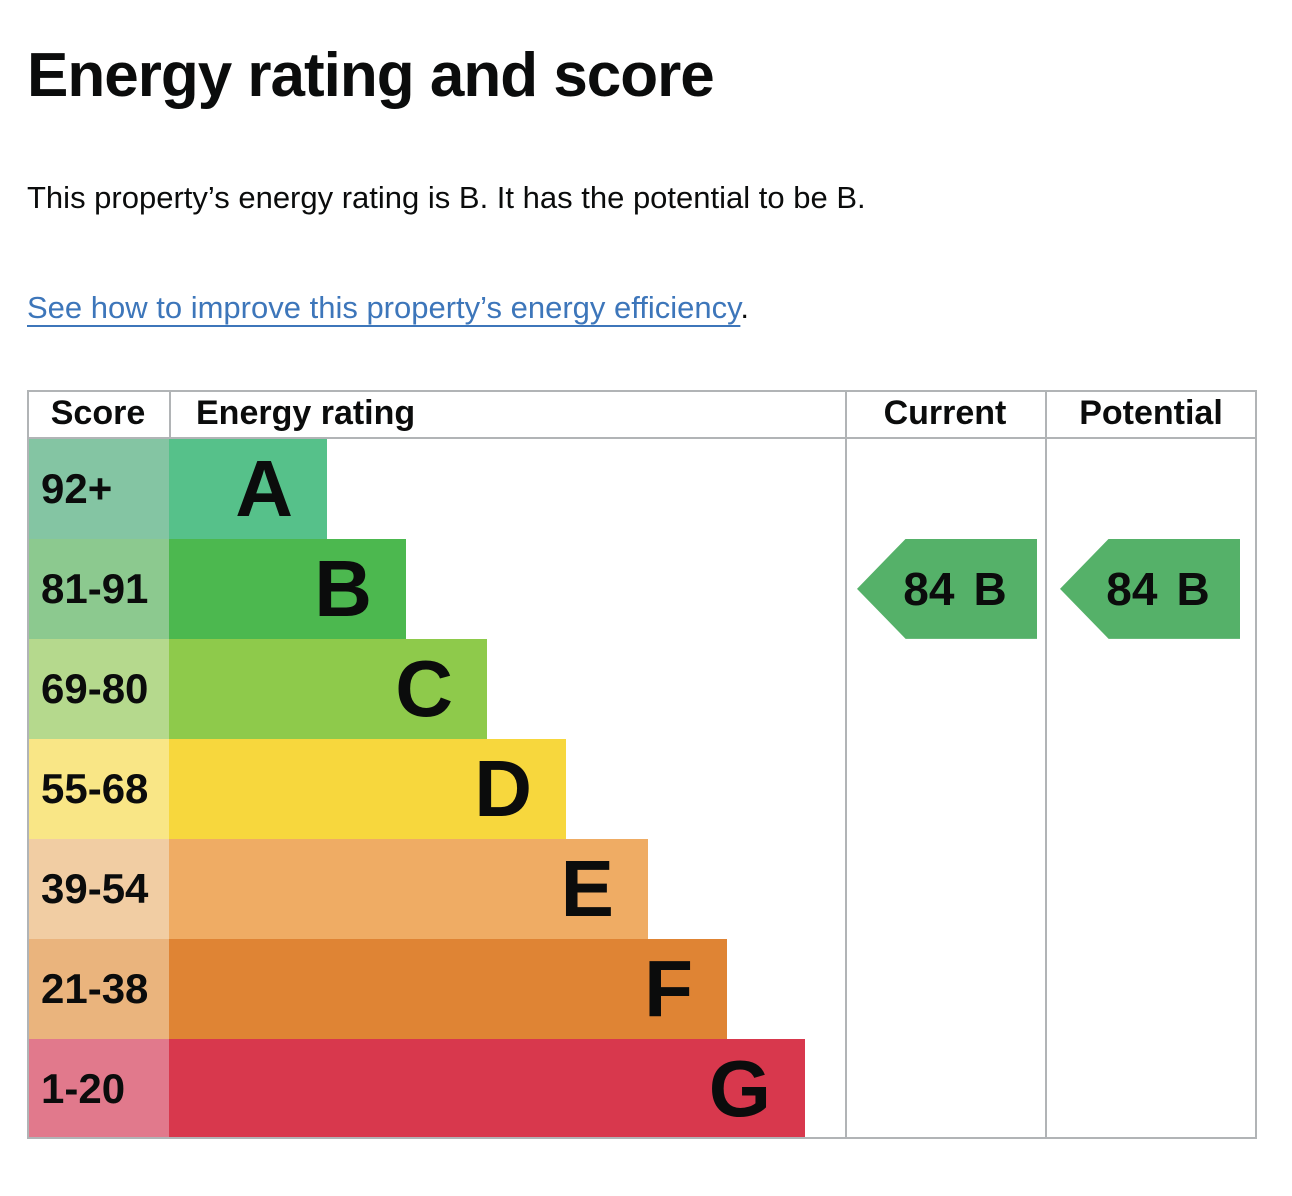  Describe the element at coordinates (1132, 588) in the screenshot. I see `potential-score: 84` at that location.